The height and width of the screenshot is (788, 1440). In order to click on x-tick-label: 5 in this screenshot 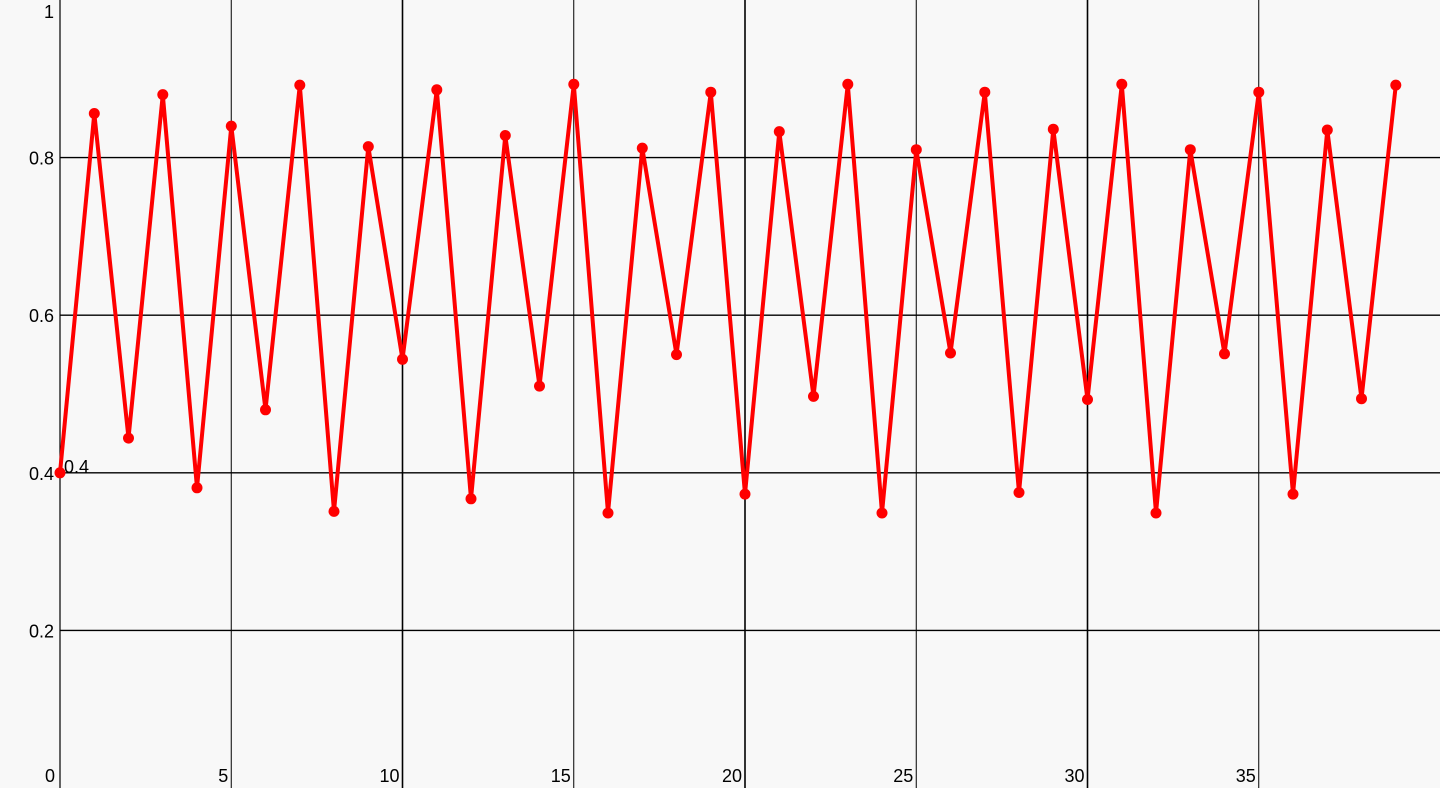, I will do `click(223, 776)`.